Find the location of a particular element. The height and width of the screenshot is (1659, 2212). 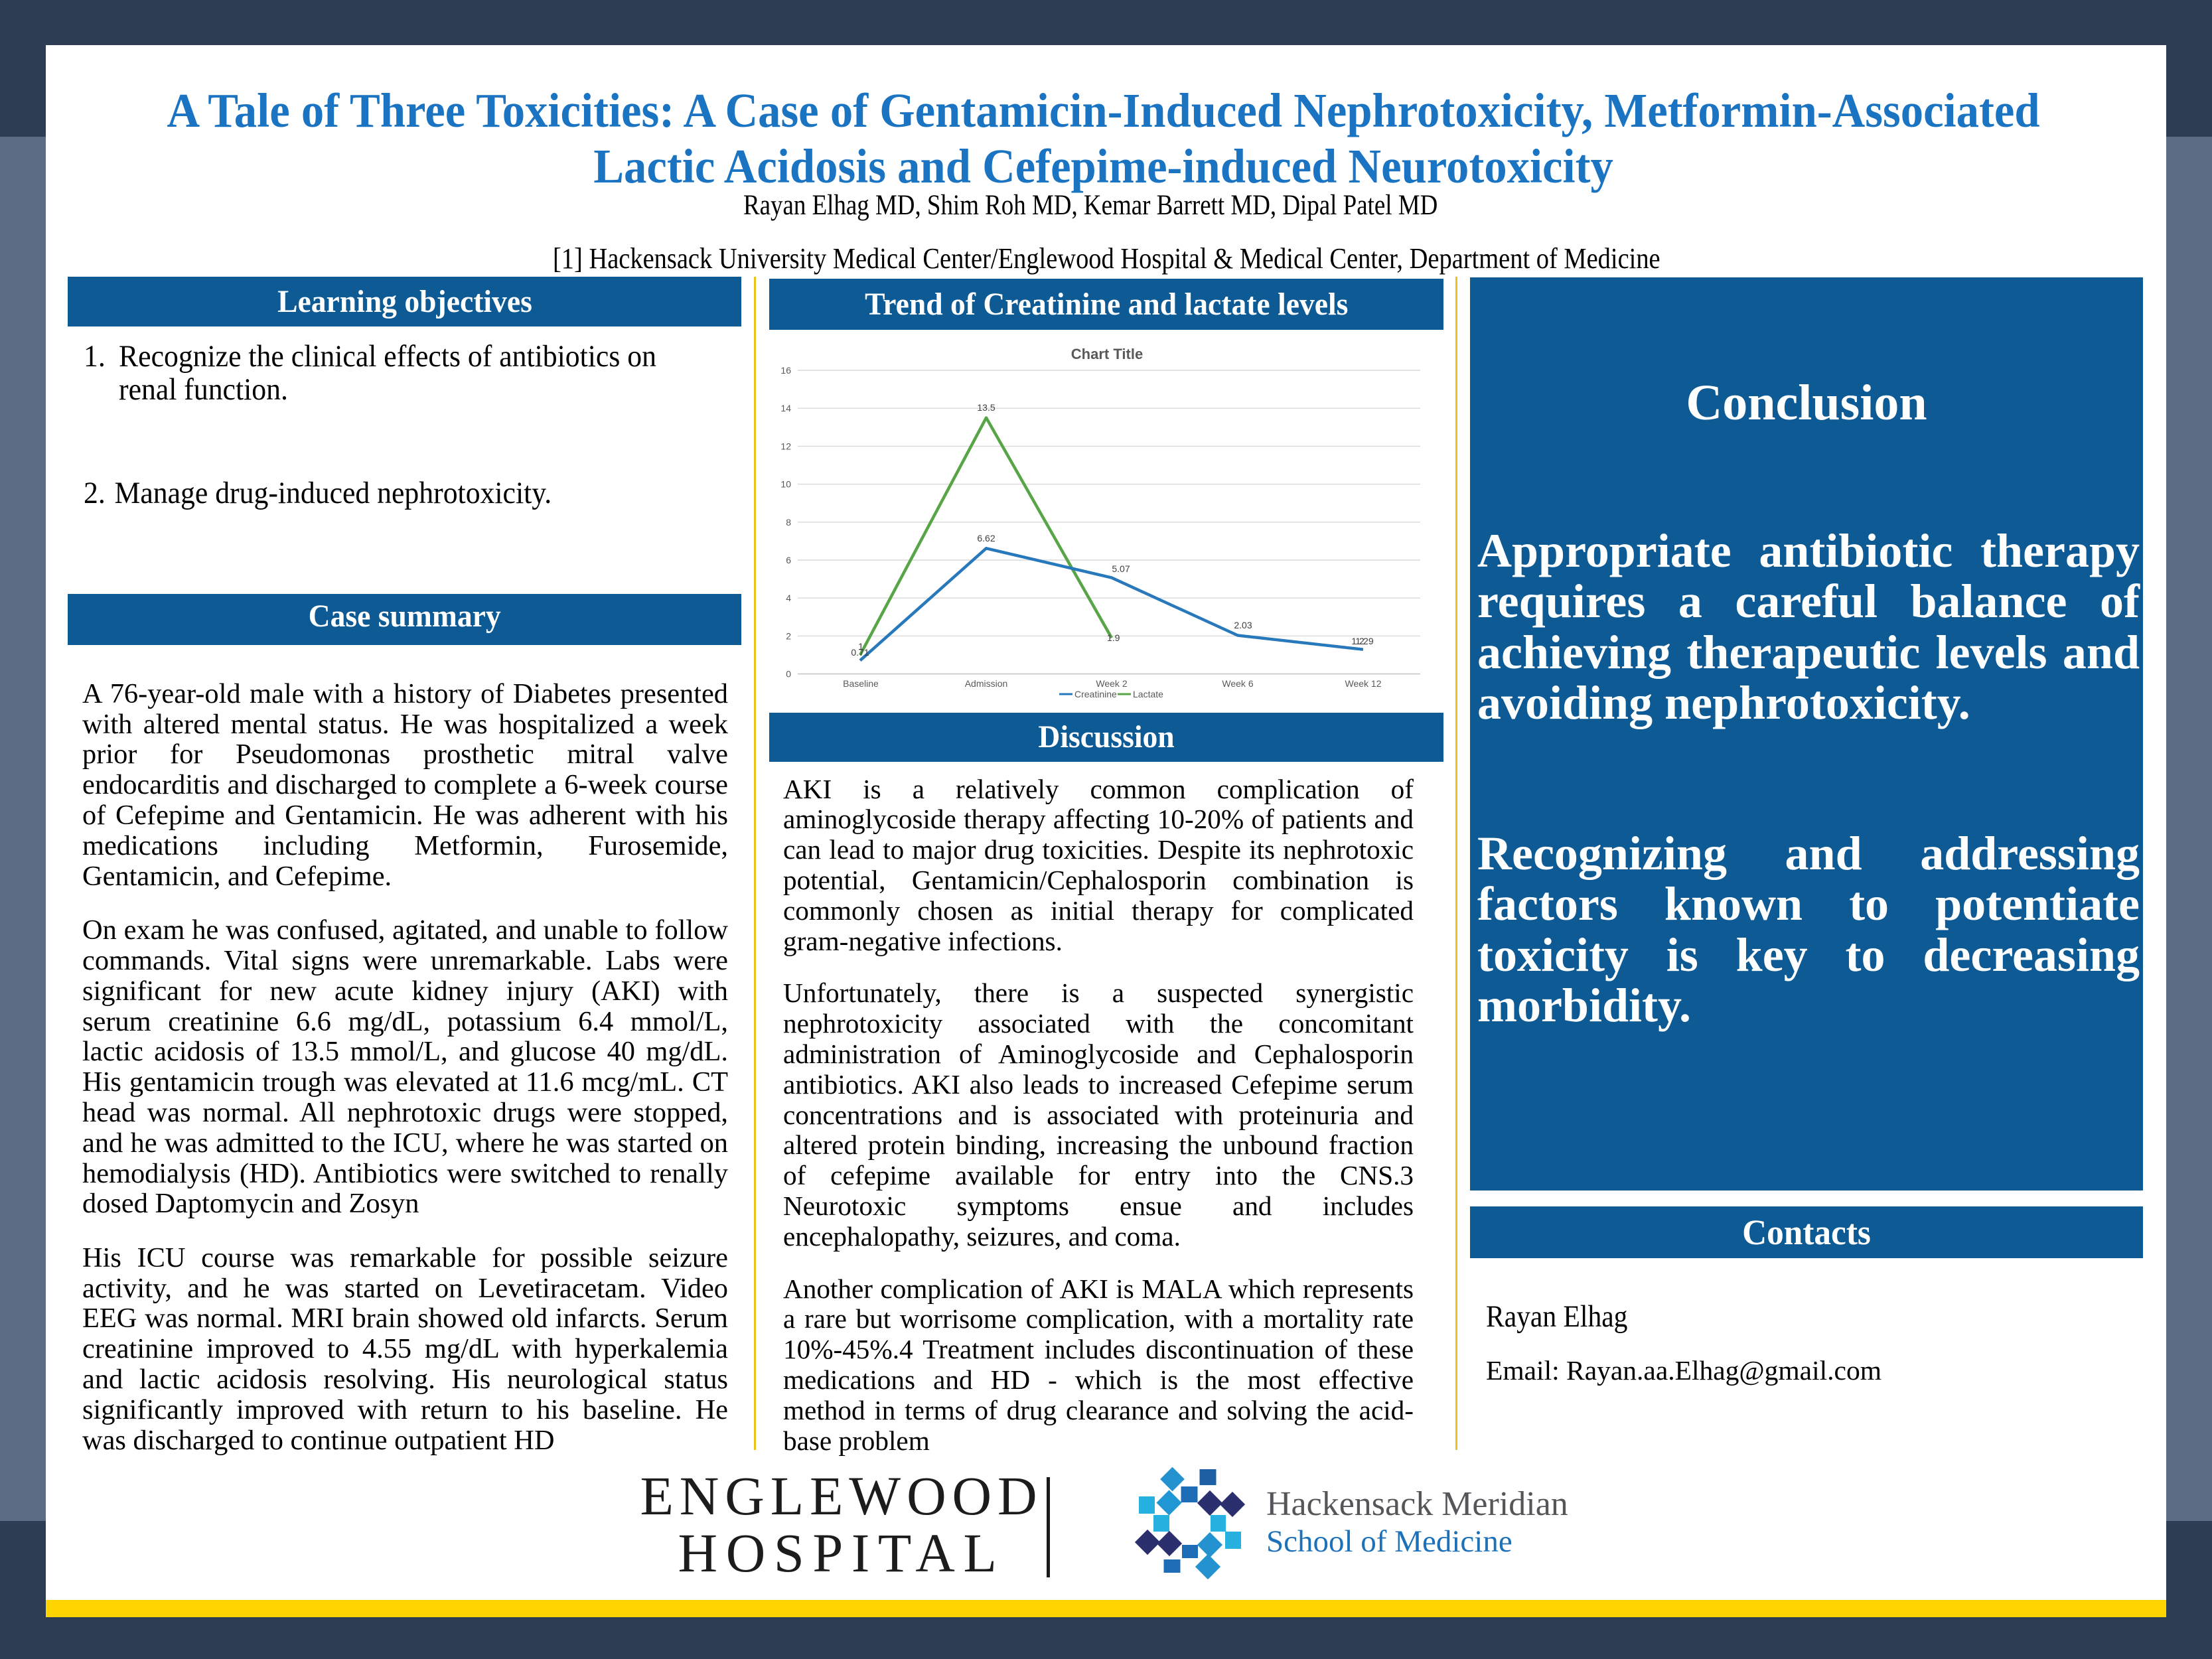

svg-text: 1.2 is located at coordinates (1357, 641).